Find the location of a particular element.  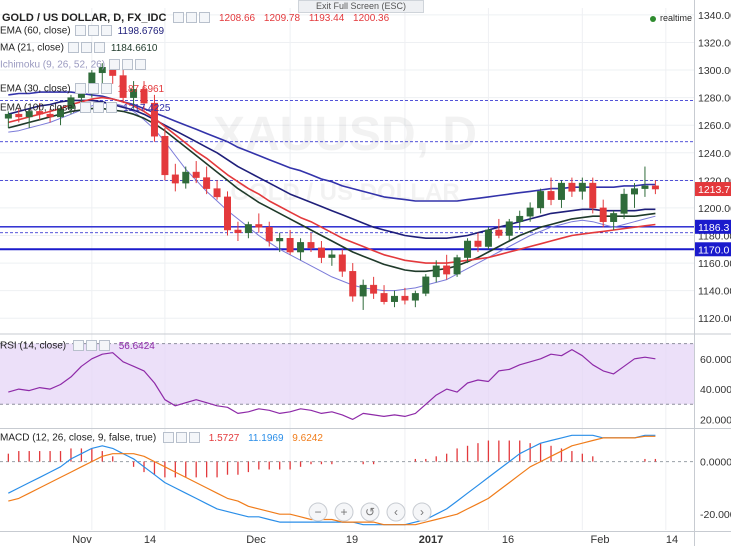

indicator-legend: EMA (100, close) 1217.4225 is located at coordinates (86, 108).